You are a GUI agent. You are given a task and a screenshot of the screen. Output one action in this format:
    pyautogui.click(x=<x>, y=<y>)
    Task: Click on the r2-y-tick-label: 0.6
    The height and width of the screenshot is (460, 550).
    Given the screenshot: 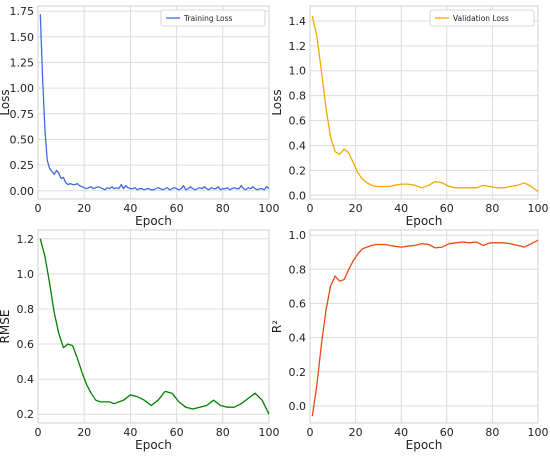 What is the action you would take?
    pyautogui.click(x=298, y=303)
    